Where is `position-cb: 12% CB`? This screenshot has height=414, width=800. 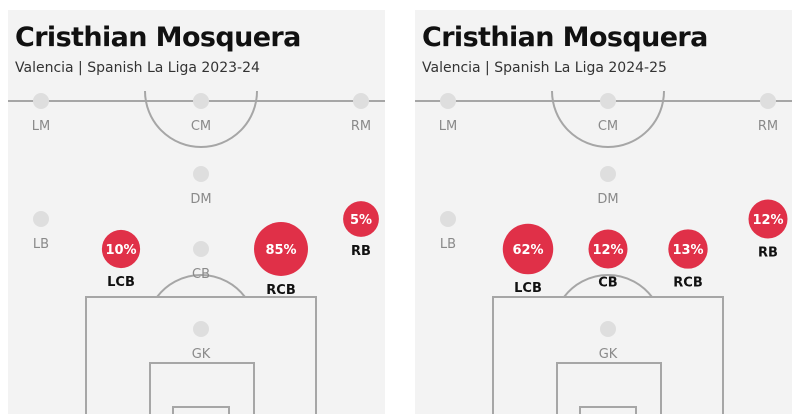 position-cb: 12% CB is located at coordinates (608, 260).